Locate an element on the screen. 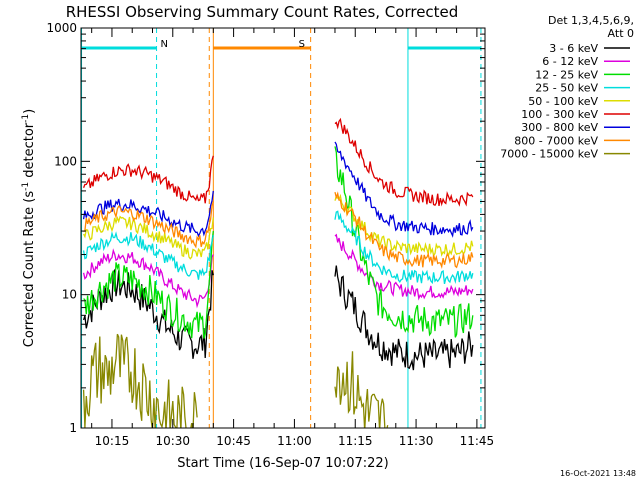 The width and height of the screenshot is (640, 480). legend-entry-label: 300 - 800 keV is located at coordinates (559, 127).